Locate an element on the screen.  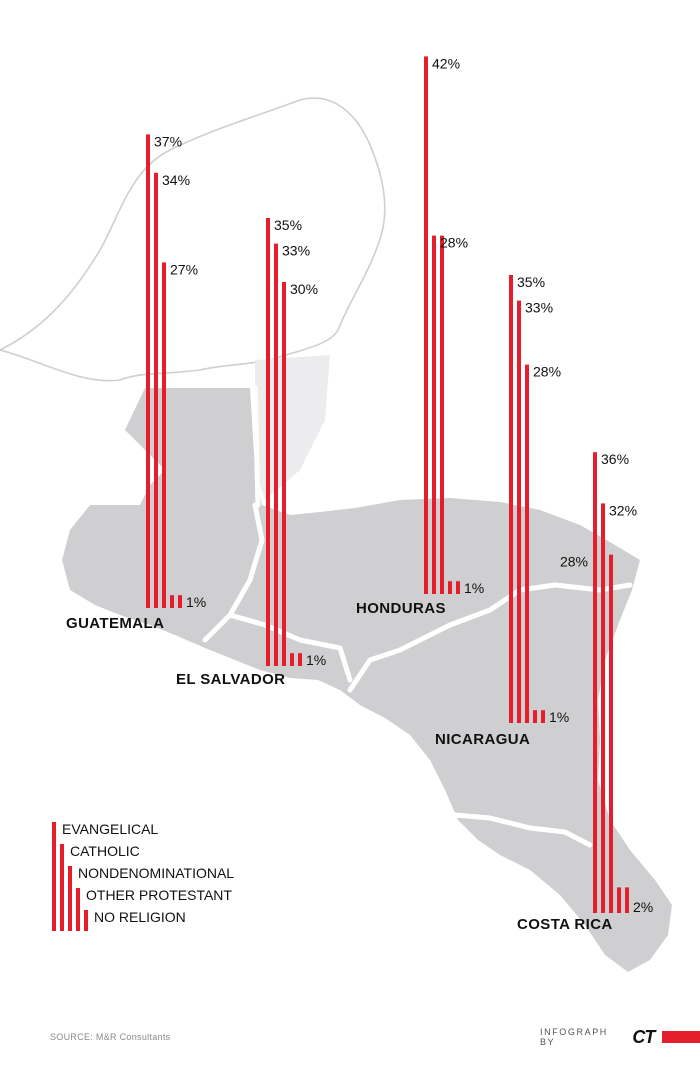
legend-label-catholic: CATHOLIC is located at coordinates (105, 851).